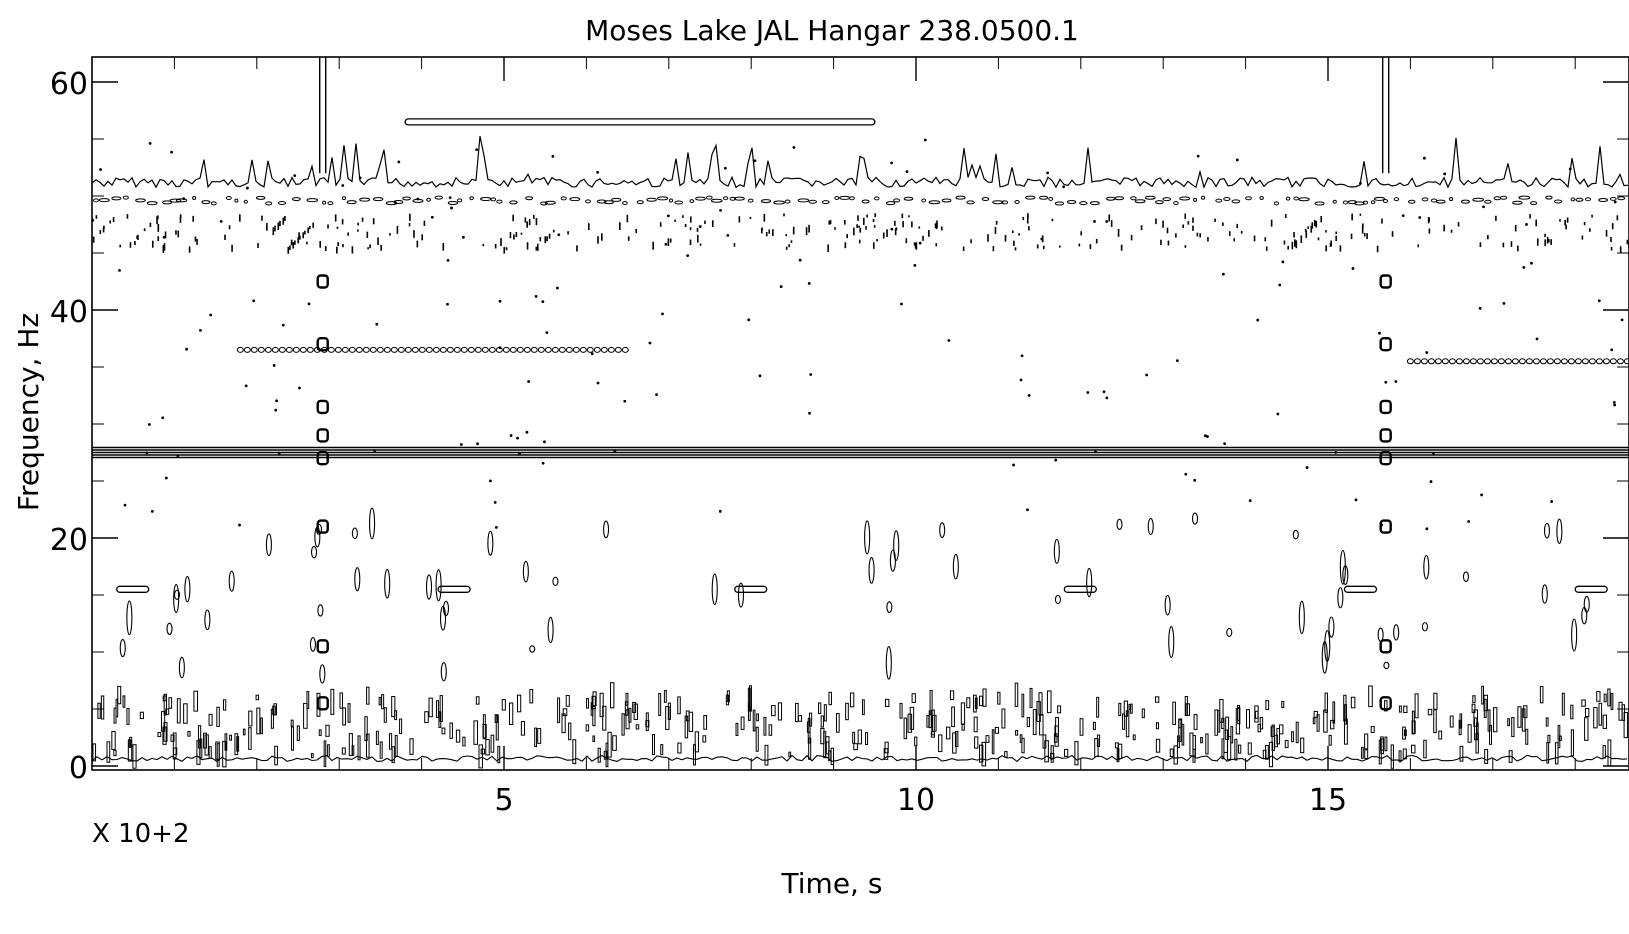 The height and width of the screenshot is (934, 1629). Describe the element at coordinates (1385, 703) in the screenshot. I see `impulse-tone-blob` at that location.